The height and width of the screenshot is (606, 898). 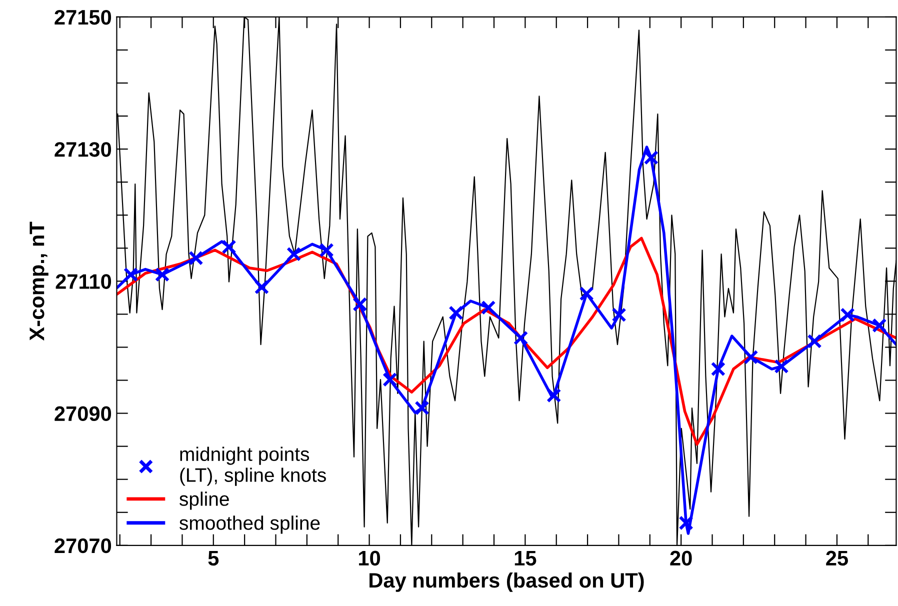 I want to click on x-tick-label: 15, so click(x=525, y=558).